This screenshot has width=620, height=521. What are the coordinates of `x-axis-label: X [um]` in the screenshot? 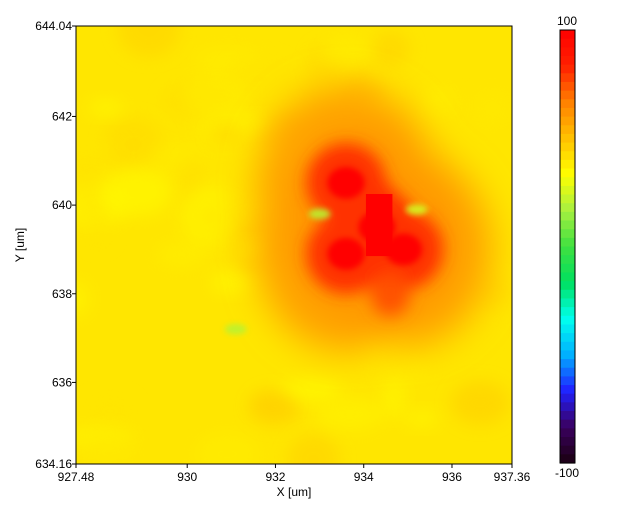 It's located at (294, 492).